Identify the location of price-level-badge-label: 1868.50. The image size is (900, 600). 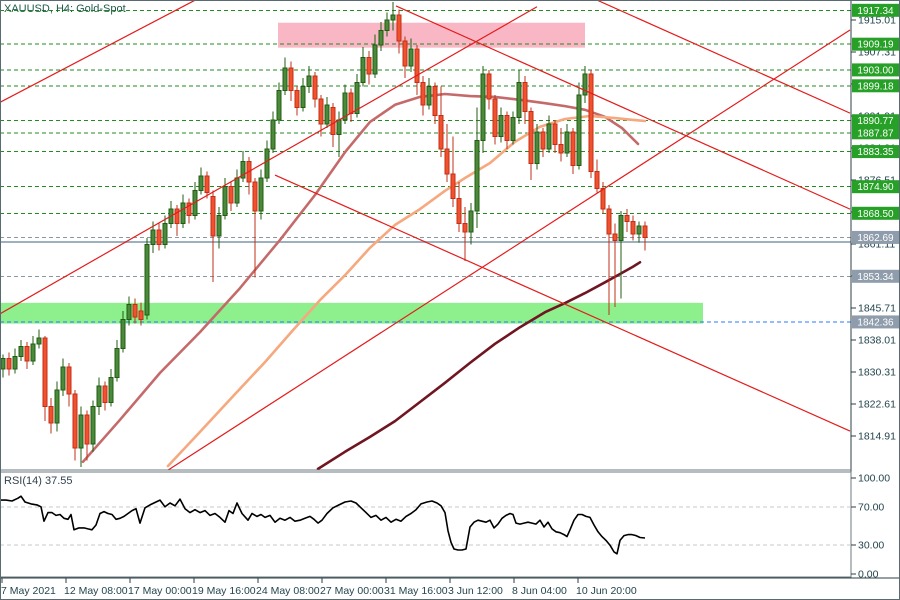
(875, 214).